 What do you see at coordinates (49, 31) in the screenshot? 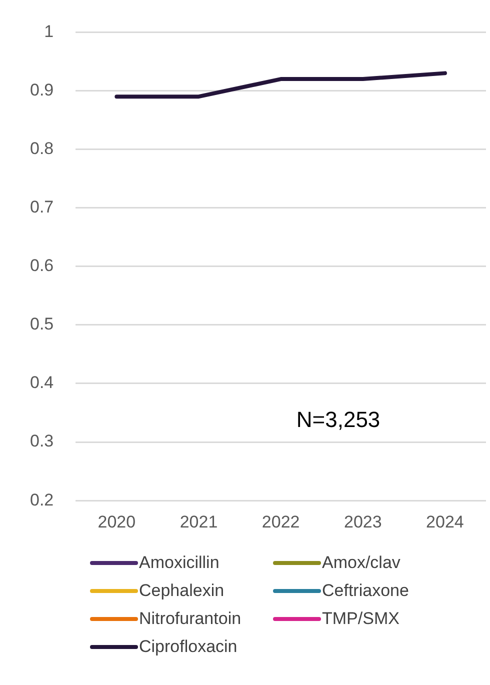
I see `y-tick-label: 1` at bounding box center [49, 31].